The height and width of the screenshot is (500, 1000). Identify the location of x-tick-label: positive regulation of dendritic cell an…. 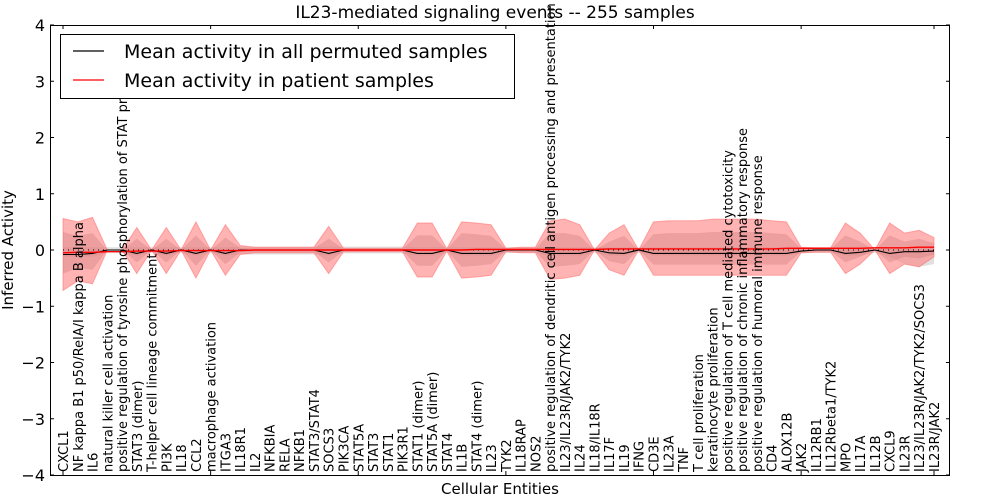
(551, 237).